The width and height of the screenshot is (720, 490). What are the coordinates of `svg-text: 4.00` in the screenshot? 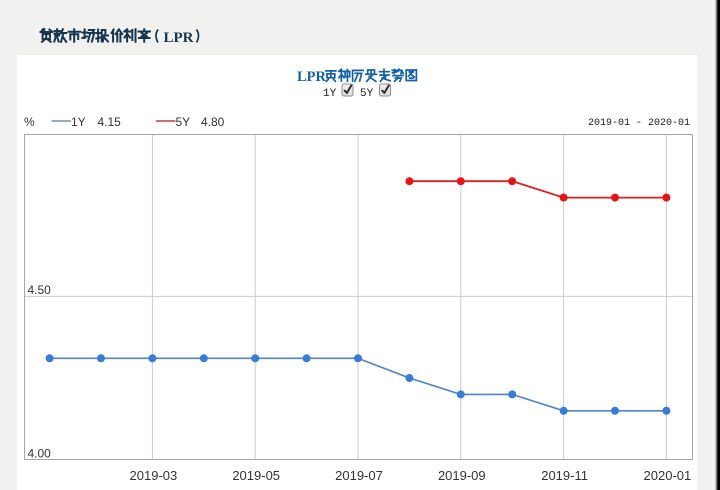 It's located at (40, 454).